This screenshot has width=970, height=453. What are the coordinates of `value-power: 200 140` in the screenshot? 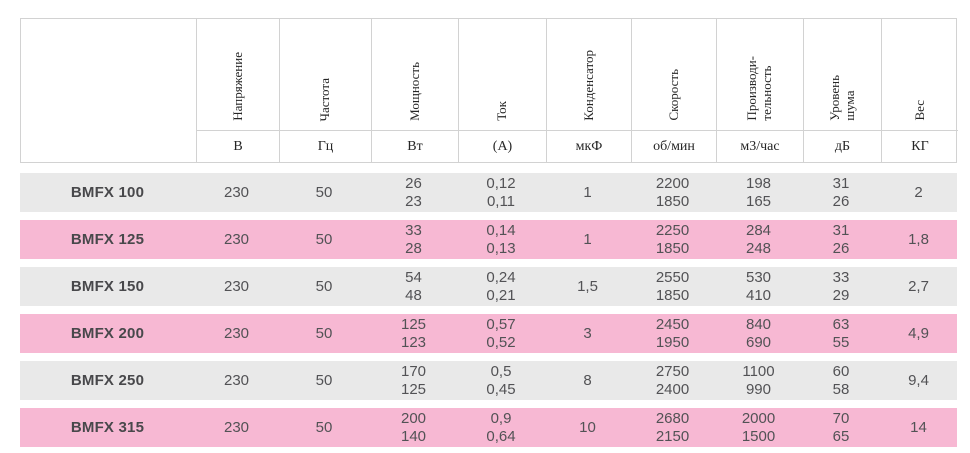 It's located at (413, 427).